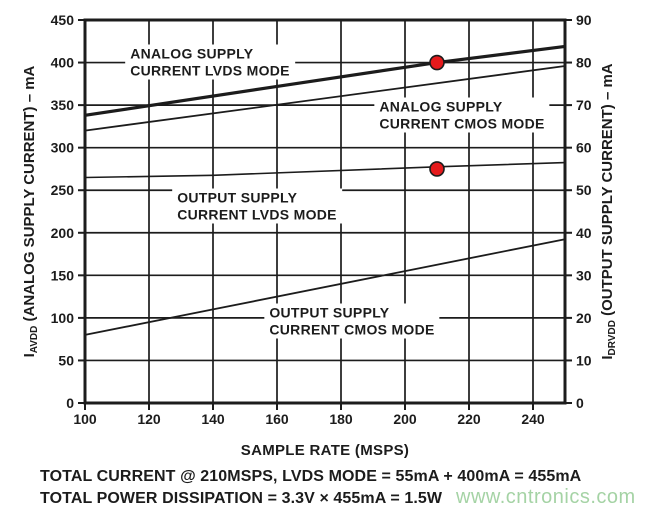 The width and height of the screenshot is (645, 521). Describe the element at coordinates (341, 419) in the screenshot. I see `x-tick-label: 180` at that location.